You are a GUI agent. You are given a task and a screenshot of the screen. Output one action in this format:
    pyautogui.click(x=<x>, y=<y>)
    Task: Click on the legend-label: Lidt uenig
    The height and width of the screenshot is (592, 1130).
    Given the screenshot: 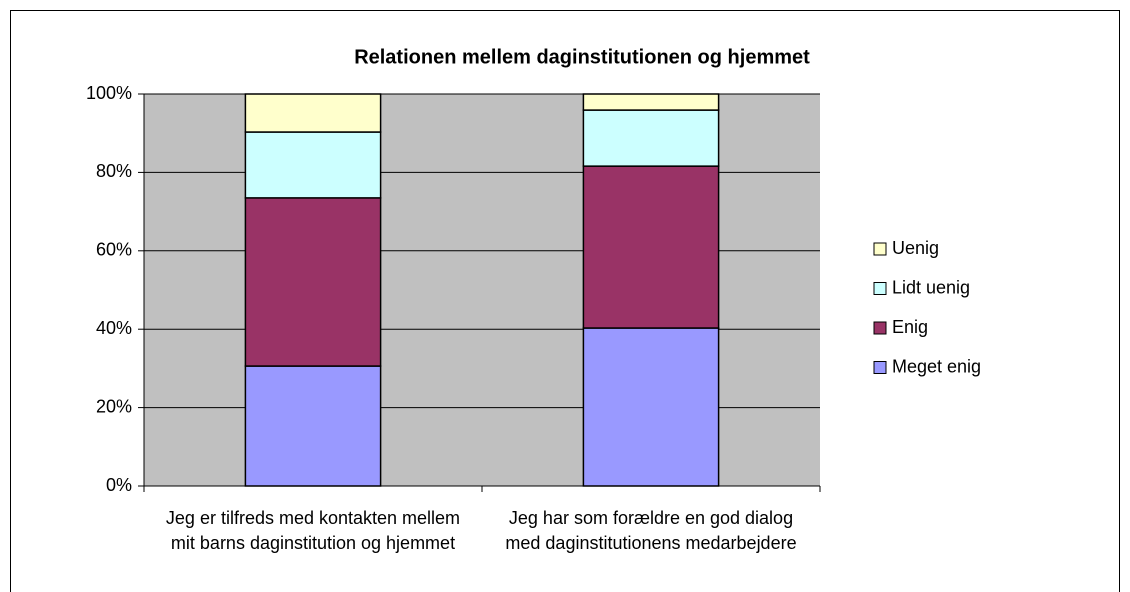 What is the action you would take?
    pyautogui.click(x=931, y=287)
    